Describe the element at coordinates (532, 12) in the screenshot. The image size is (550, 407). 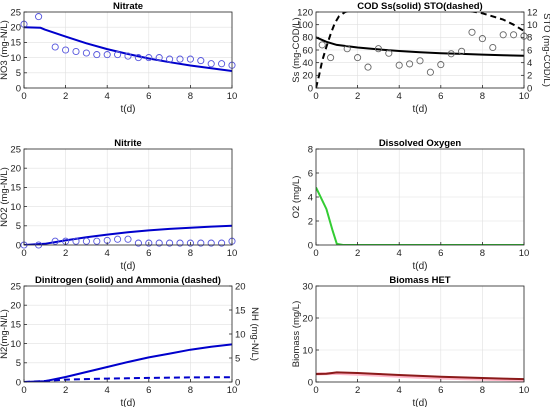
I see `y-right-tick-label: 12` at that location.